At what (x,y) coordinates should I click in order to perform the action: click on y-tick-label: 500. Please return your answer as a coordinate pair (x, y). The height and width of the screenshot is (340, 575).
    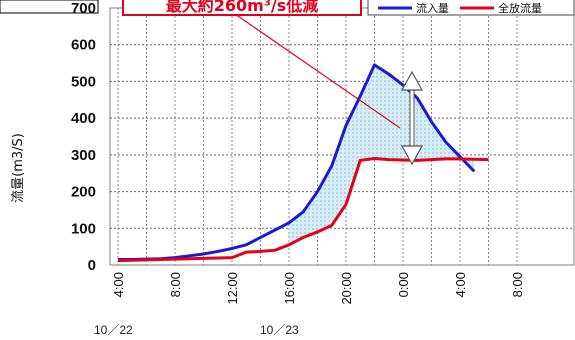
    Looking at the image, I should click on (83, 81).